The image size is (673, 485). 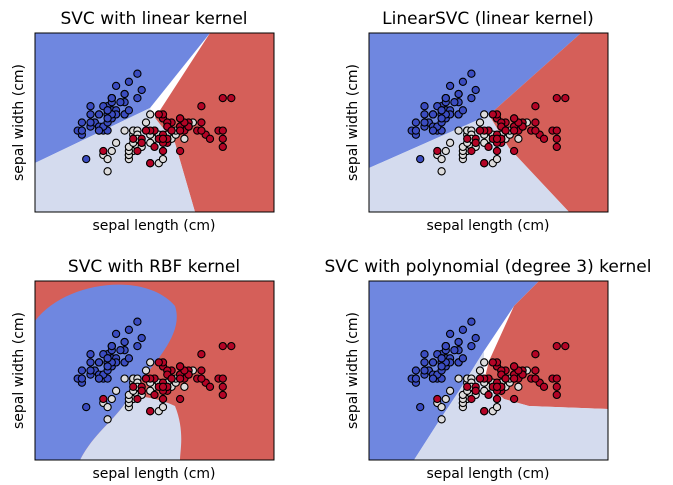 I want to click on subplot-title: LinearSVC (linear kernel), so click(x=488, y=19).